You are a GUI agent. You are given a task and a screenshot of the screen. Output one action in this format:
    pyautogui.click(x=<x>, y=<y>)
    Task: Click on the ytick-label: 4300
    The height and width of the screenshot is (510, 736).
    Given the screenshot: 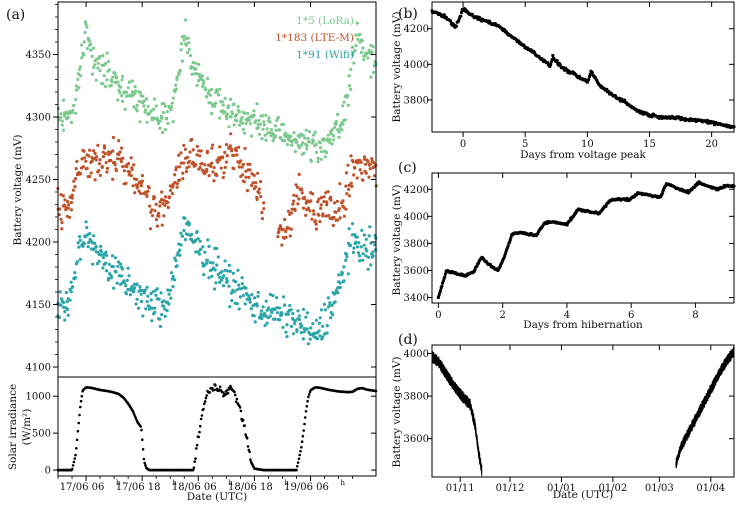 What is the action you would take?
    pyautogui.click(x=38, y=118)
    